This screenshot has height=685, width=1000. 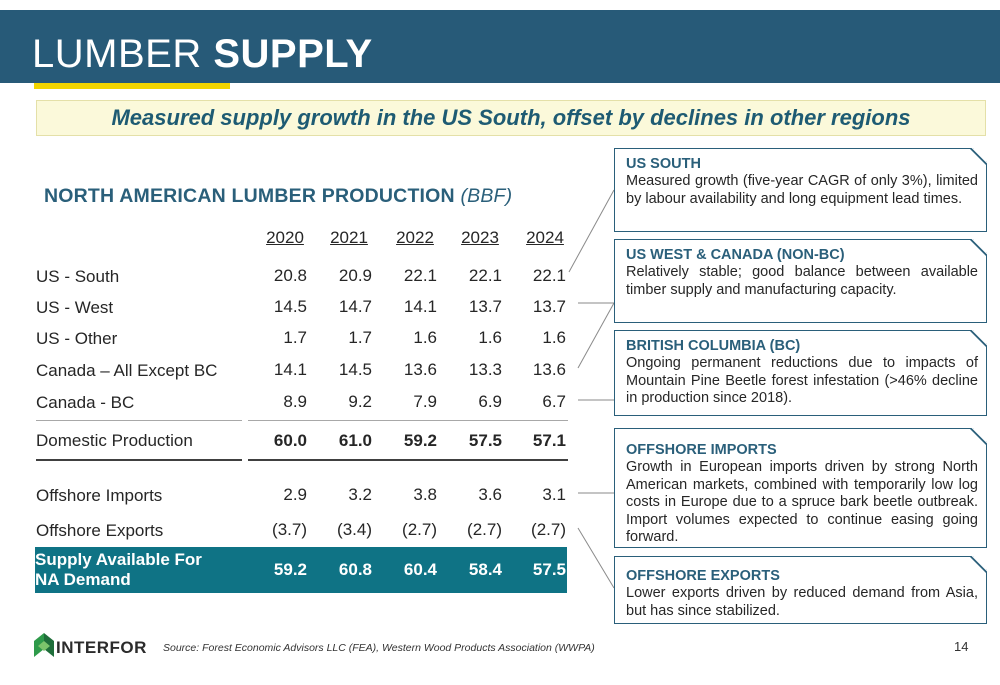 What do you see at coordinates (355, 569) in the screenshot?
I see `table-cell: 60.8` at bounding box center [355, 569].